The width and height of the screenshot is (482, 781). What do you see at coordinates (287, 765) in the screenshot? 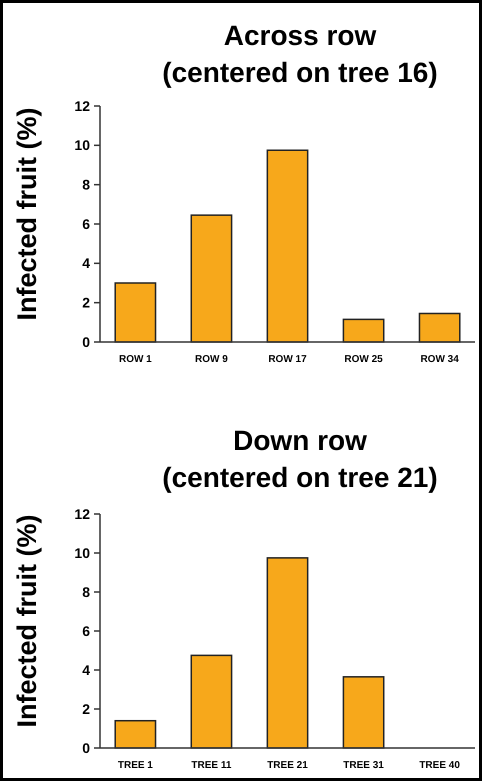
I see `x-tick-label: TREE 21` at bounding box center [287, 765].